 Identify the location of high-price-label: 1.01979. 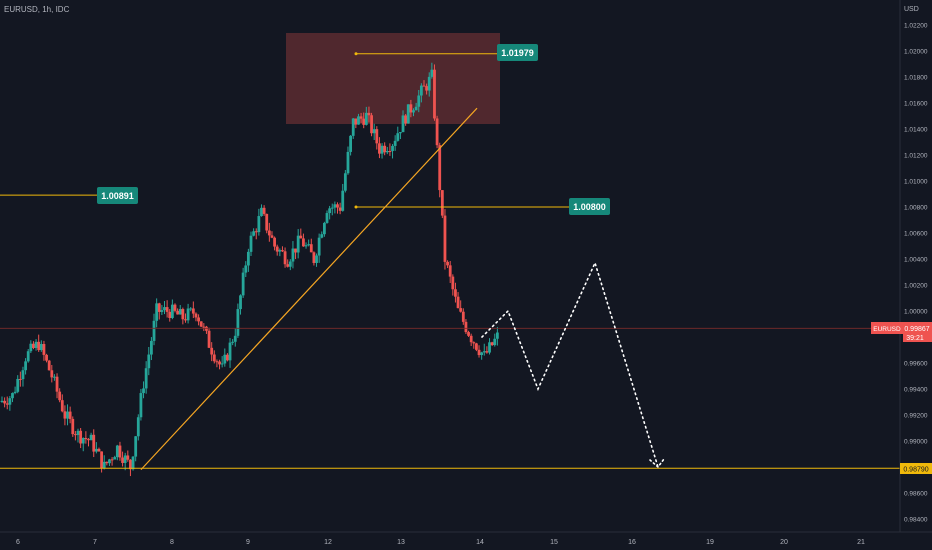
(517, 52).